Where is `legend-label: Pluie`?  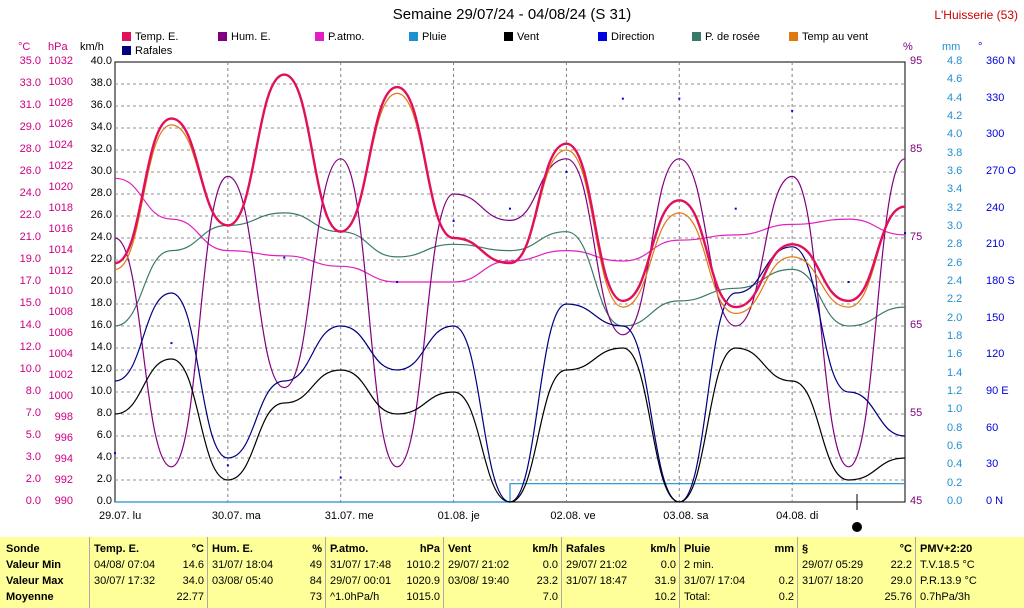 legend-label: Pluie is located at coordinates (434, 37).